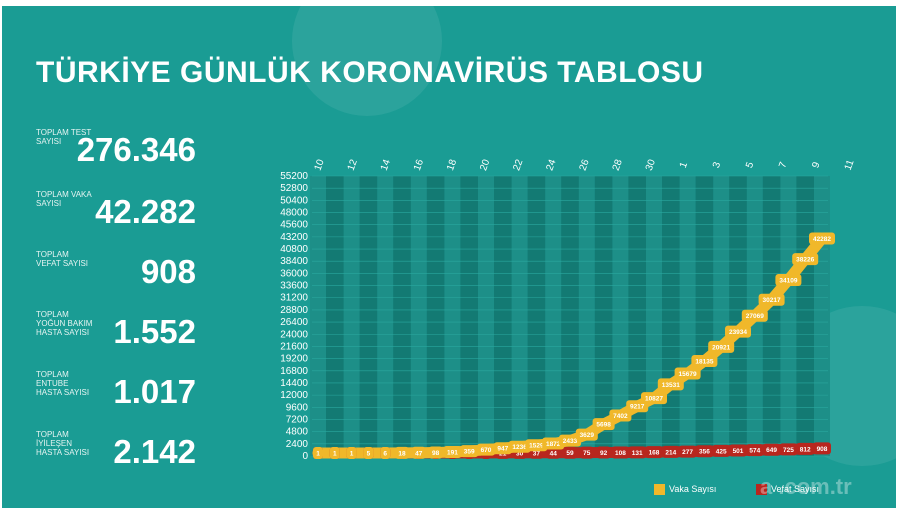 Image resolution: width=900 pixels, height=512 pixels. I want to click on y-tick-label: 19200, so click(294, 359).